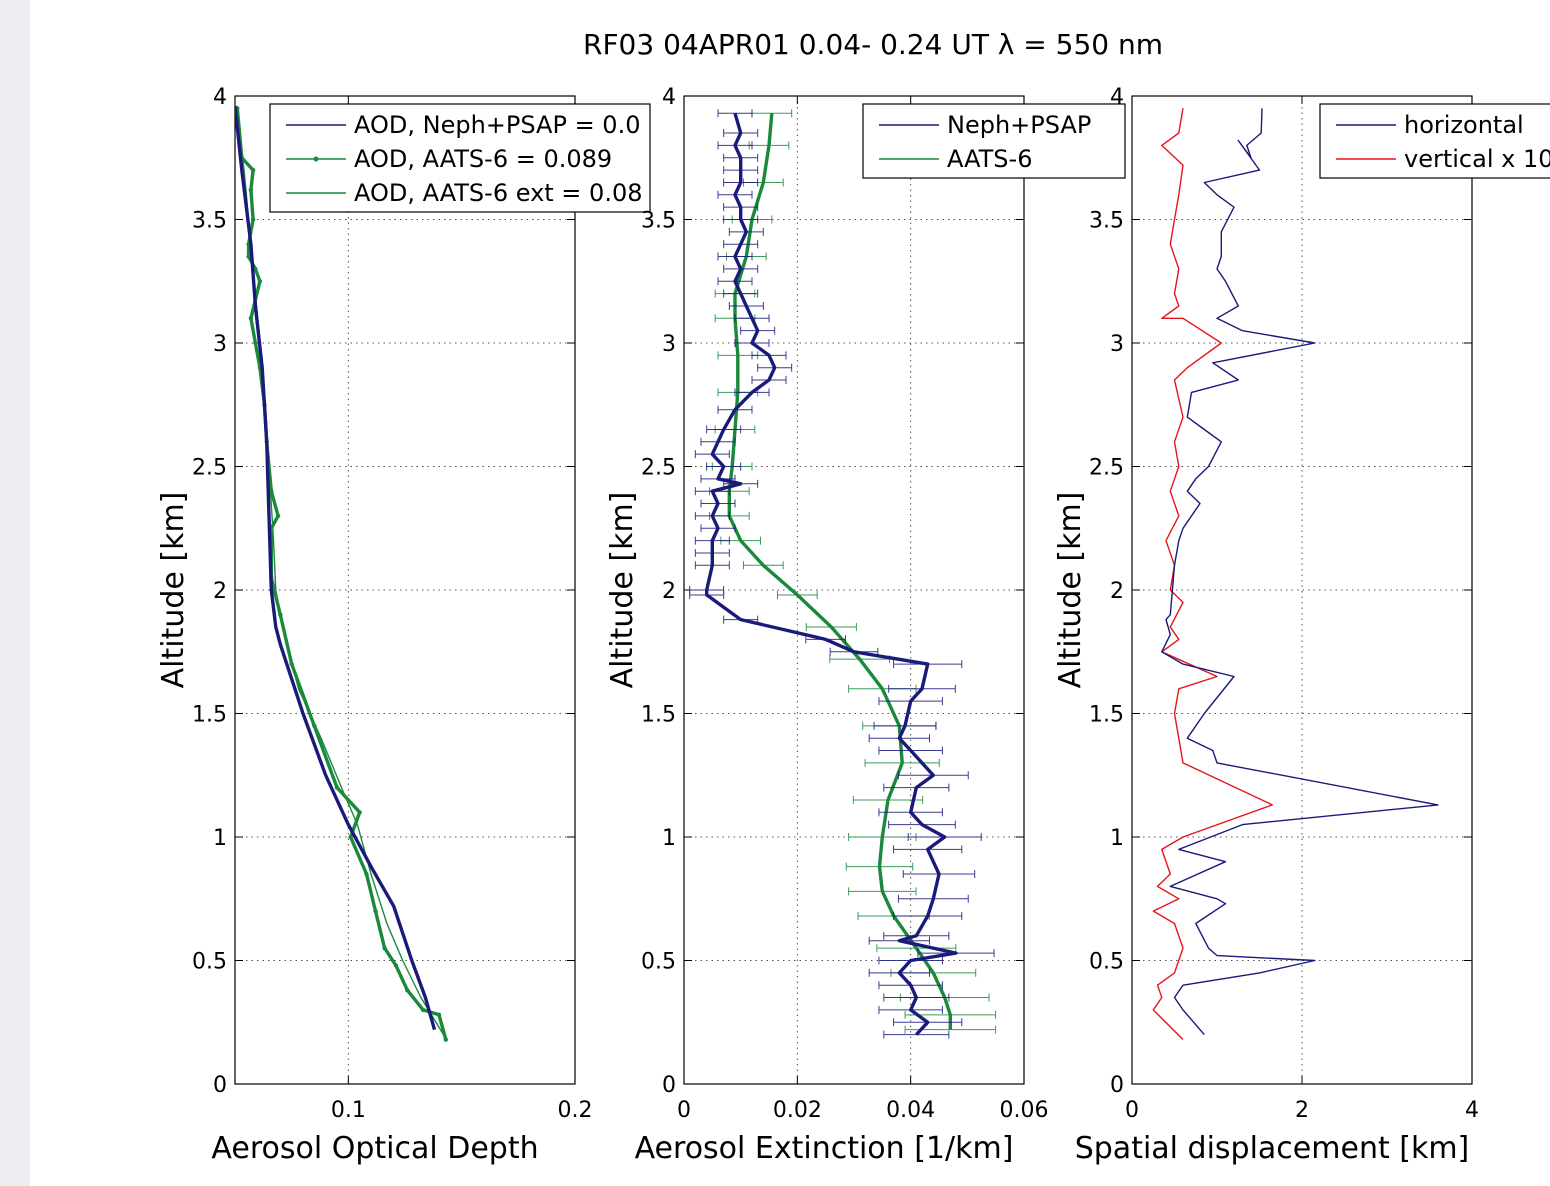  What do you see at coordinates (1302, 1110) in the screenshot?
I see `x-tick-label: 2` at bounding box center [1302, 1110].